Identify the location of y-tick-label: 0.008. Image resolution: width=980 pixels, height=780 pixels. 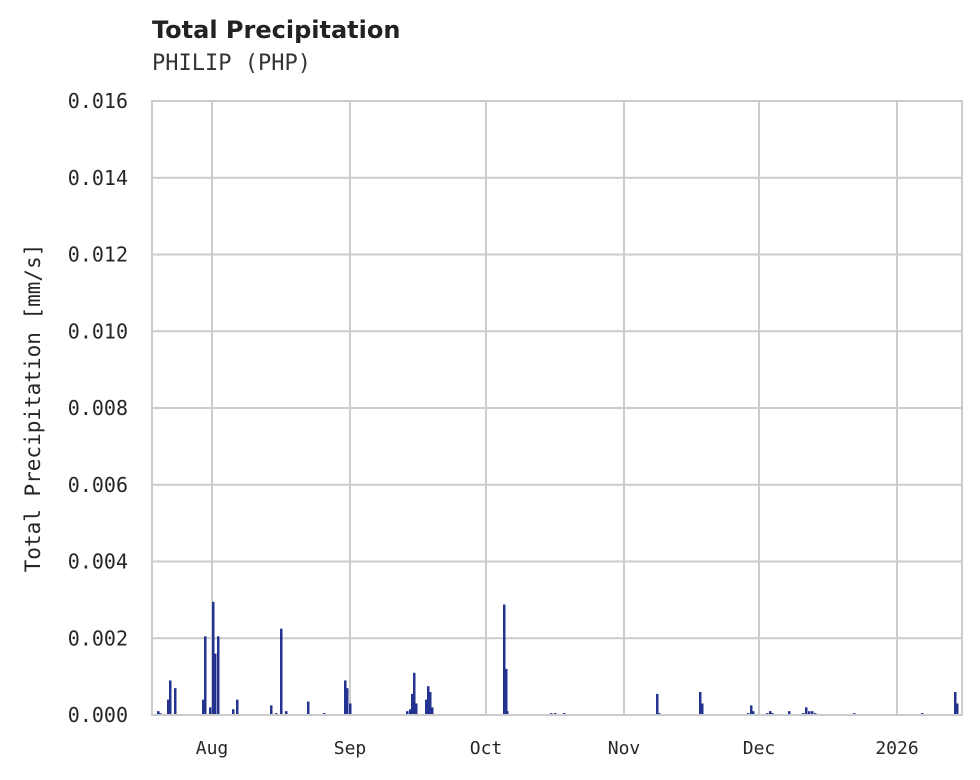
(98, 408).